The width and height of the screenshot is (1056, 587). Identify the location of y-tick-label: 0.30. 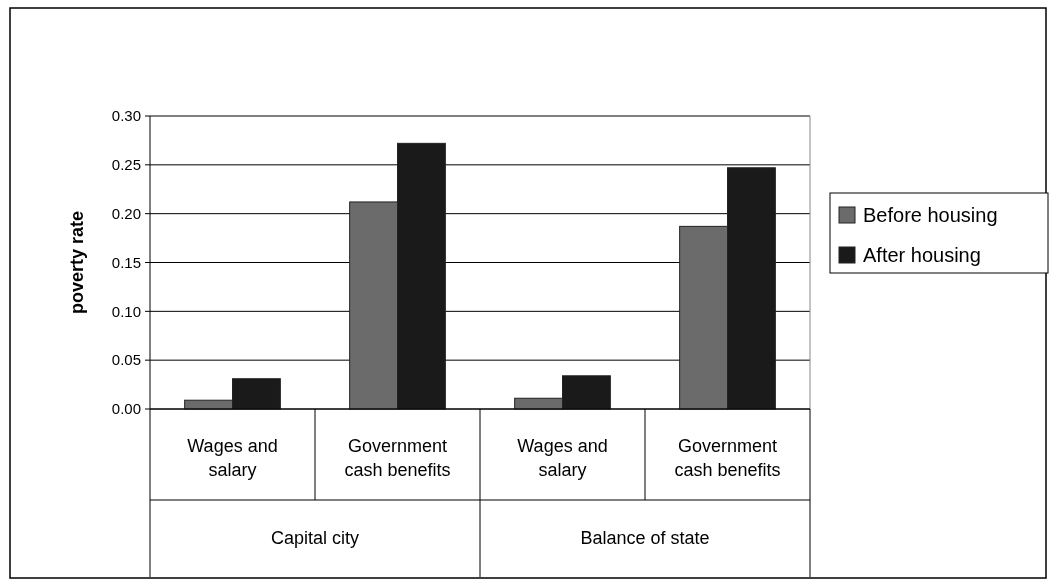
(126, 116).